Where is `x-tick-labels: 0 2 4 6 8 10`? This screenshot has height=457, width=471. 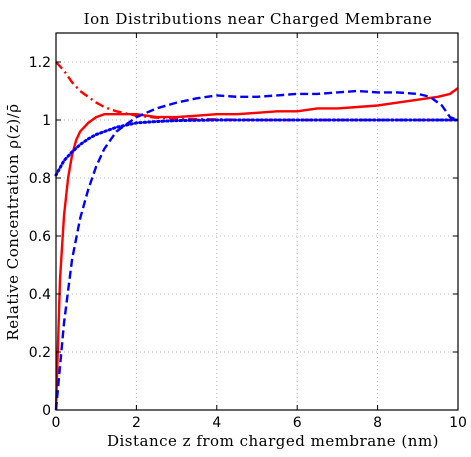 x-tick-labels: 0 2 4 6 8 10 is located at coordinates (259, 423).